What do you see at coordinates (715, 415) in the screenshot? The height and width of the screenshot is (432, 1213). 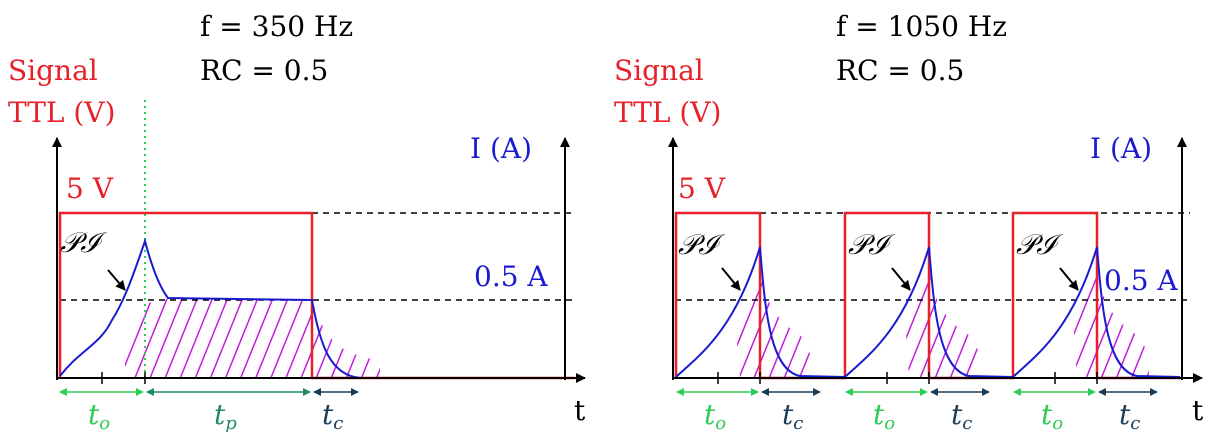 I see `panel-right-phase-on-label-1: to` at bounding box center [715, 415].